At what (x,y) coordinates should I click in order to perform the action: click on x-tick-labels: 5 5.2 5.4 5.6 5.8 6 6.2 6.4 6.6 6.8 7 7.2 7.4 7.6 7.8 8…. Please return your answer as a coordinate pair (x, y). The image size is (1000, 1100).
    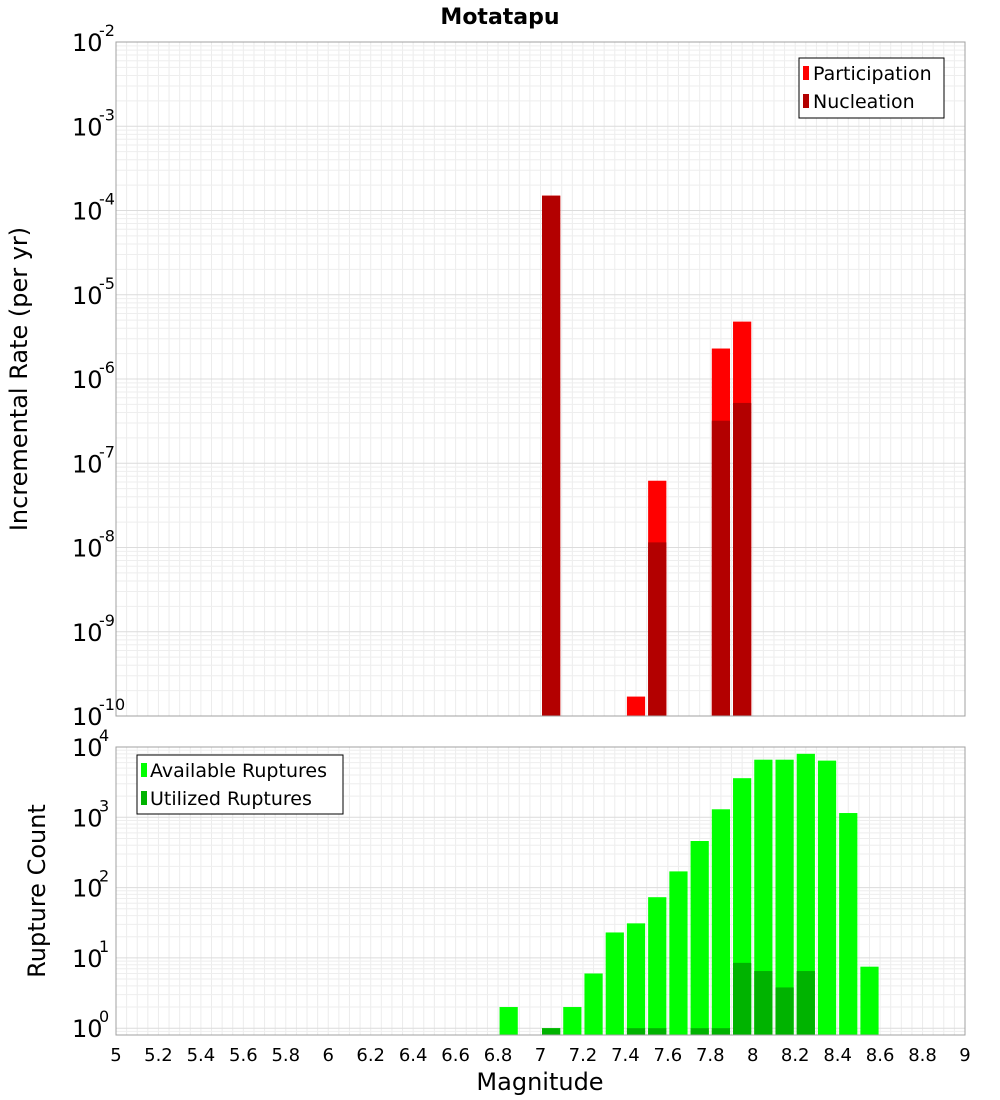
    Looking at the image, I should click on (540, 1055).